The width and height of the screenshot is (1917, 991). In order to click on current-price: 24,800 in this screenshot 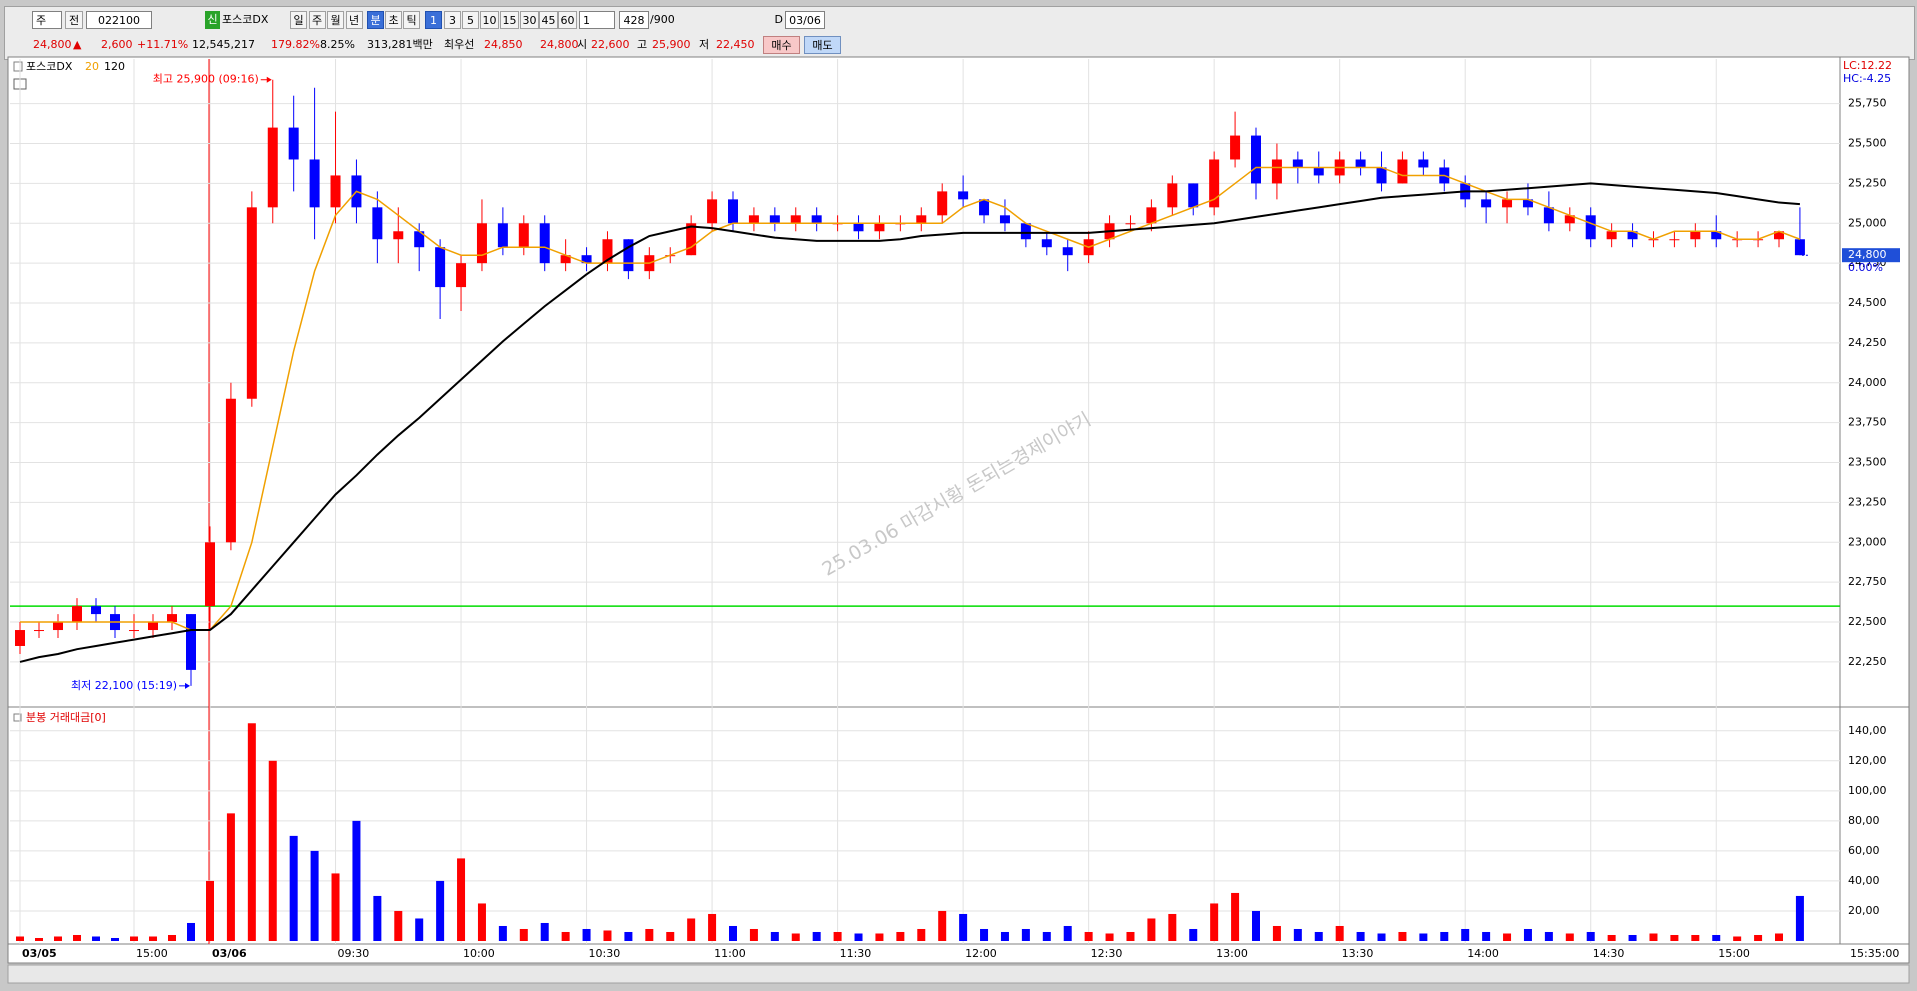, I will do `click(1867, 254)`.